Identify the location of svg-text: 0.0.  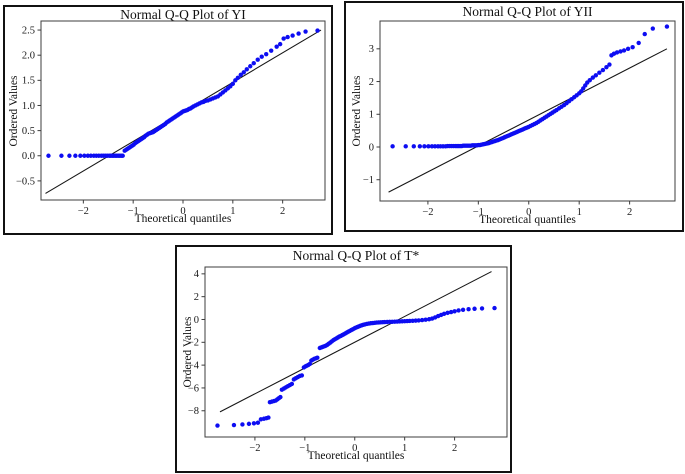
(28, 156).